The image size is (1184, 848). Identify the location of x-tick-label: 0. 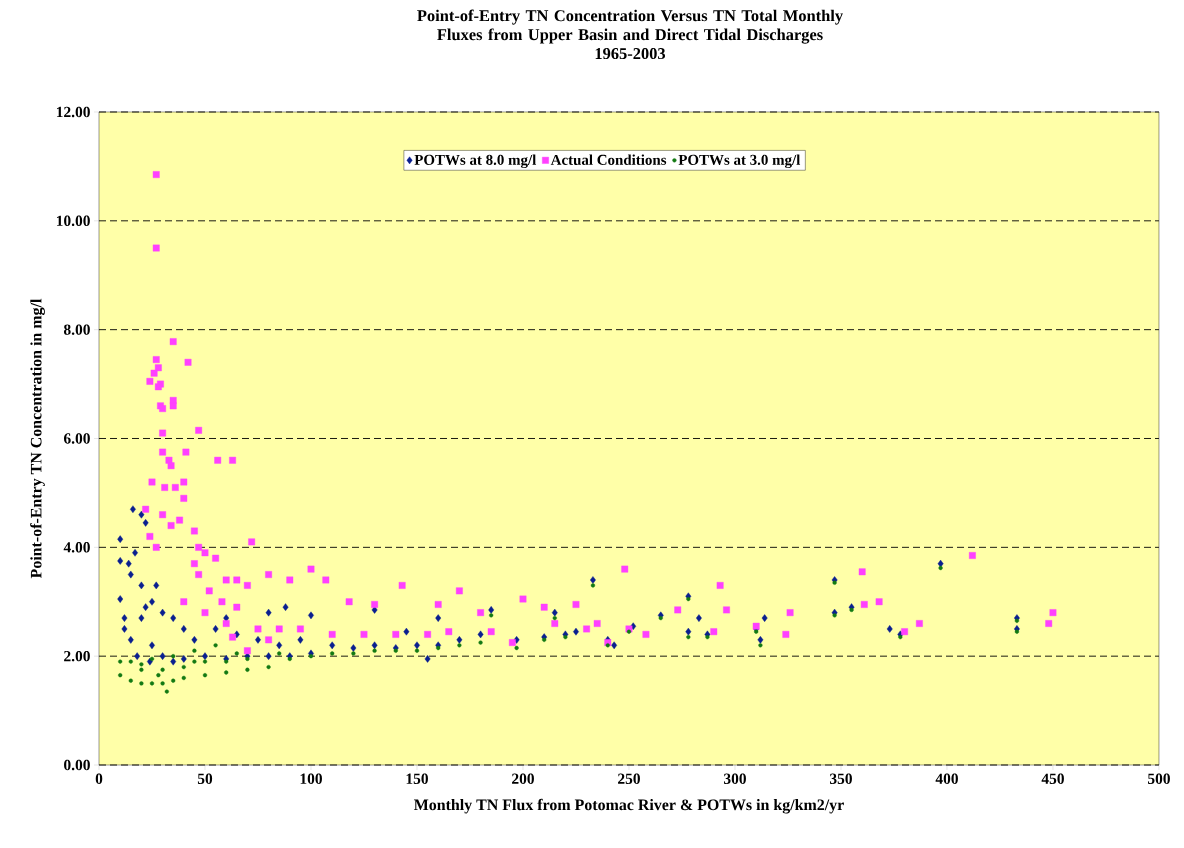
(99, 778).